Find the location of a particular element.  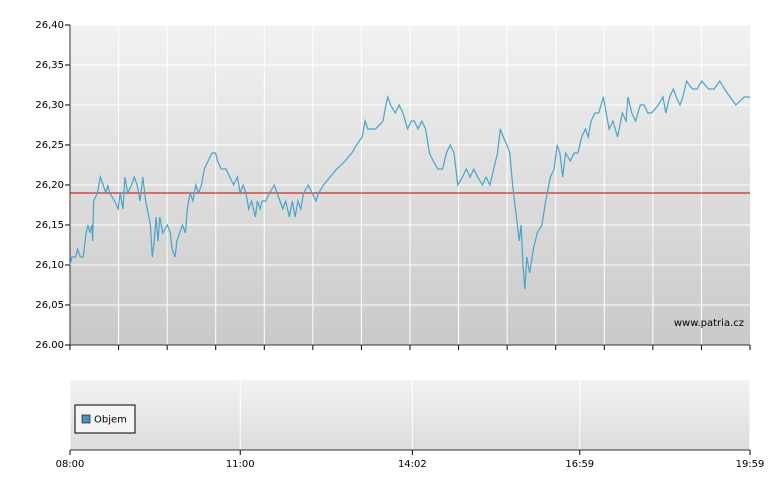

watermark: www.patria.cz is located at coordinates (709, 323).